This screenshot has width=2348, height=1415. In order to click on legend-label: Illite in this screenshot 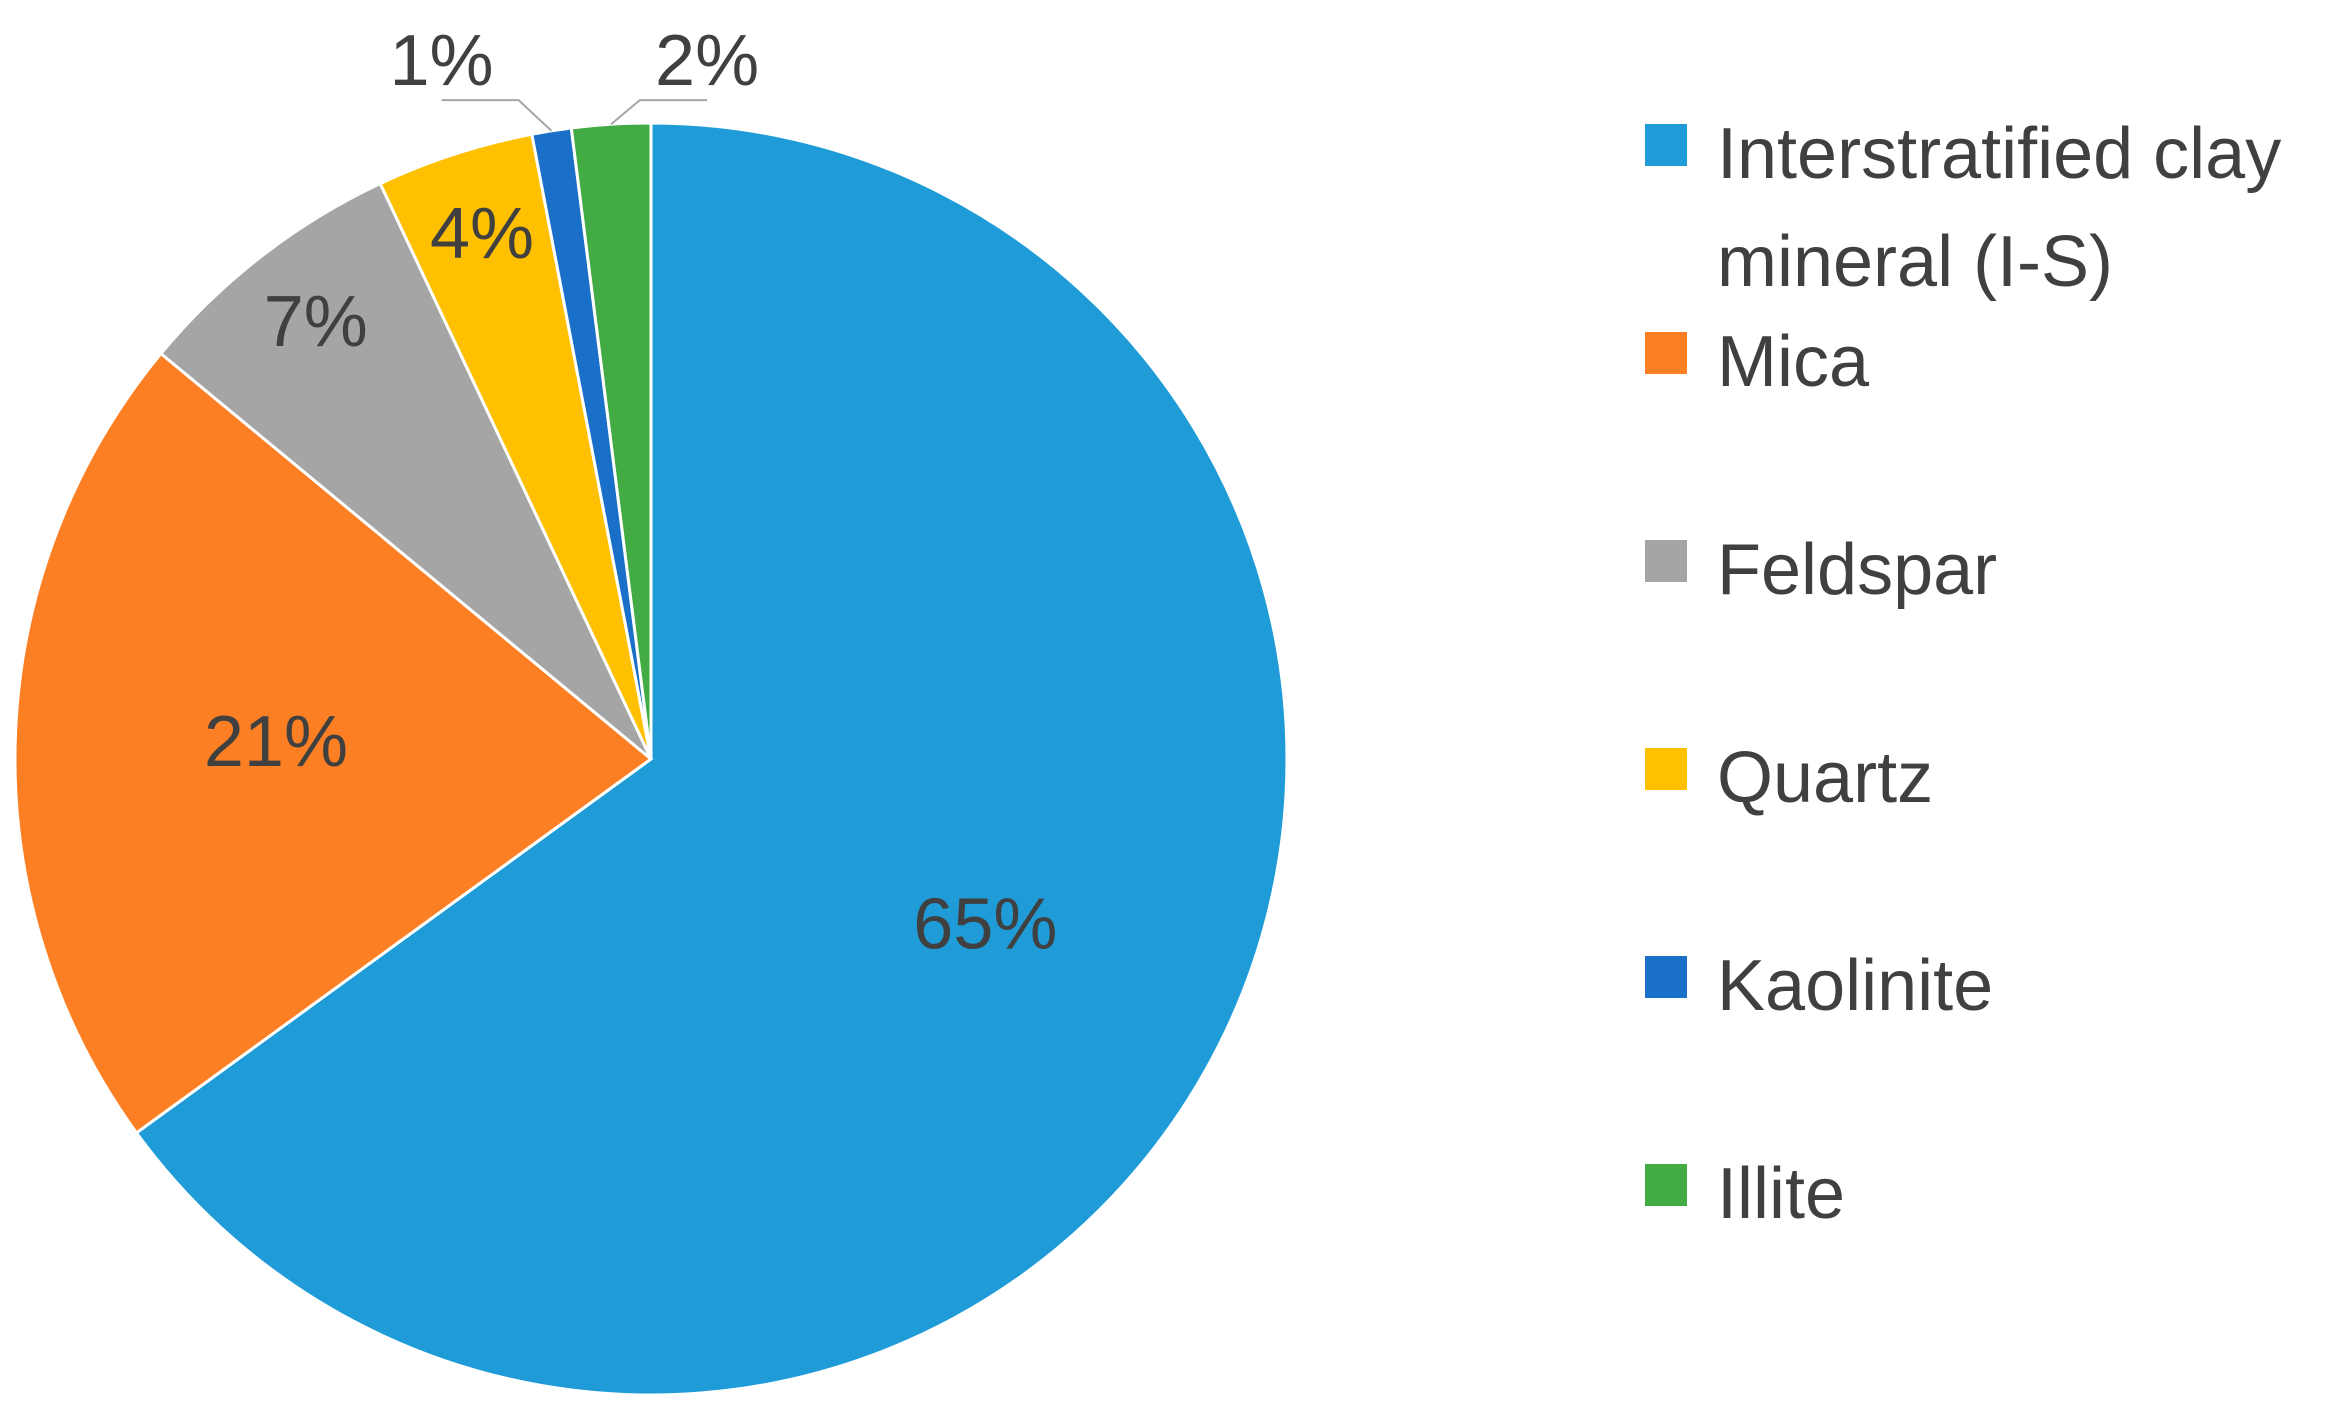, I will do `click(1781, 1194)`.